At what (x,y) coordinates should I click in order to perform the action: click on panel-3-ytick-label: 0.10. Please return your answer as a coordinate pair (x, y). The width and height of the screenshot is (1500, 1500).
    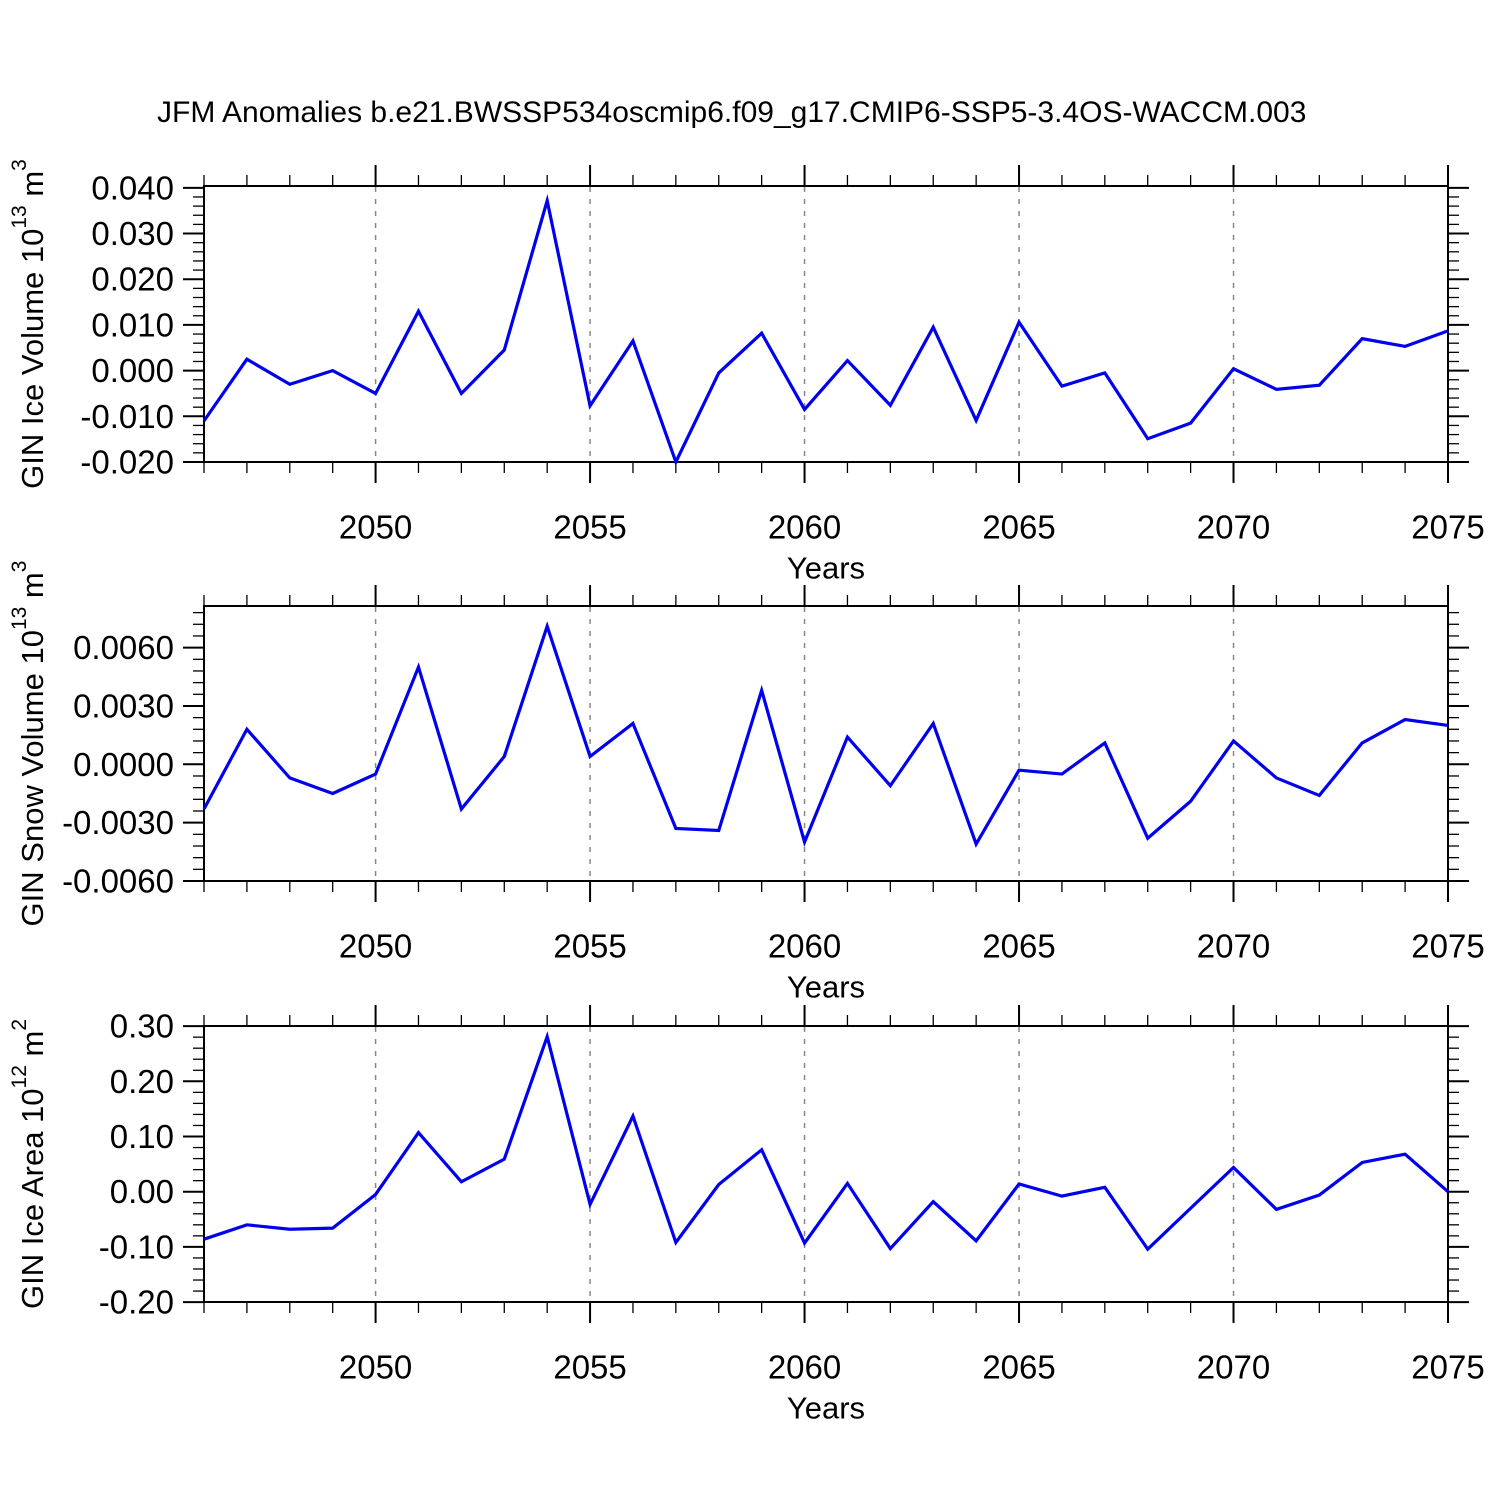
    Looking at the image, I should click on (142, 1136).